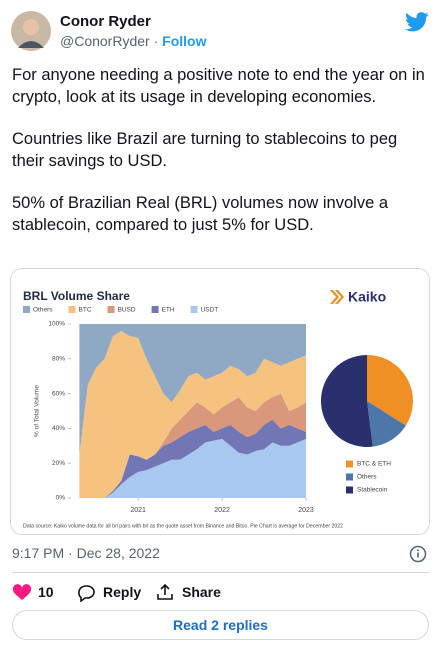  What do you see at coordinates (220, 572) in the screenshot?
I see `divider` at bounding box center [220, 572].